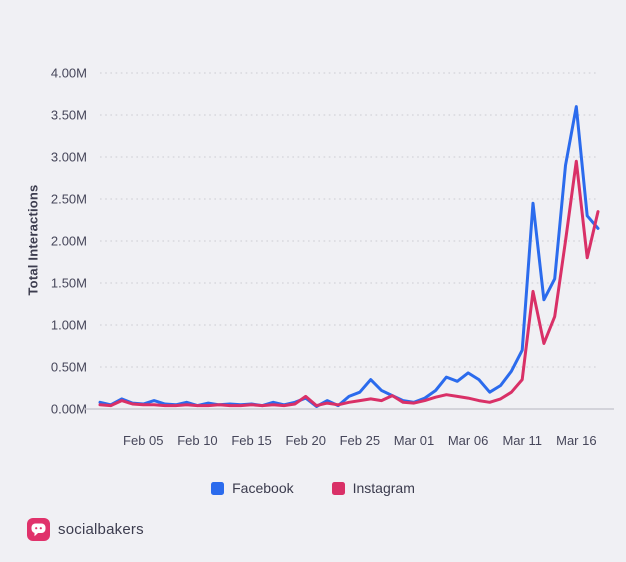 This screenshot has width=626, height=562. What do you see at coordinates (218, 488) in the screenshot?
I see `legend-swatch-facebook` at bounding box center [218, 488].